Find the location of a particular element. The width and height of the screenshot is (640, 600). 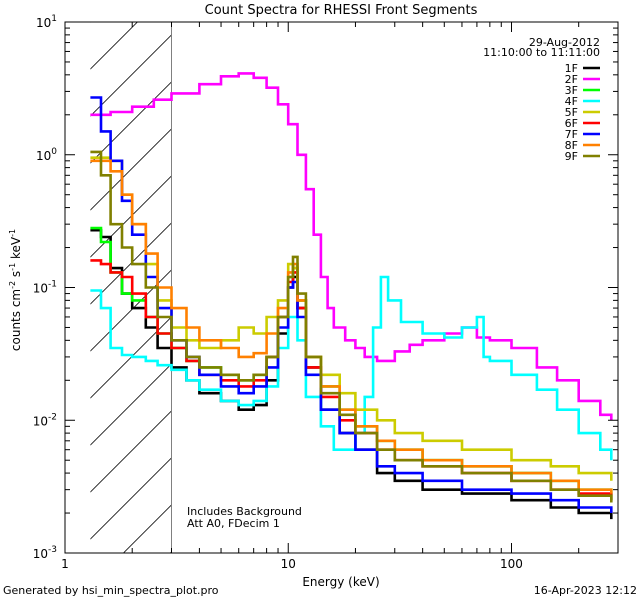

x-tick-label: 1 is located at coordinates (65, 564).